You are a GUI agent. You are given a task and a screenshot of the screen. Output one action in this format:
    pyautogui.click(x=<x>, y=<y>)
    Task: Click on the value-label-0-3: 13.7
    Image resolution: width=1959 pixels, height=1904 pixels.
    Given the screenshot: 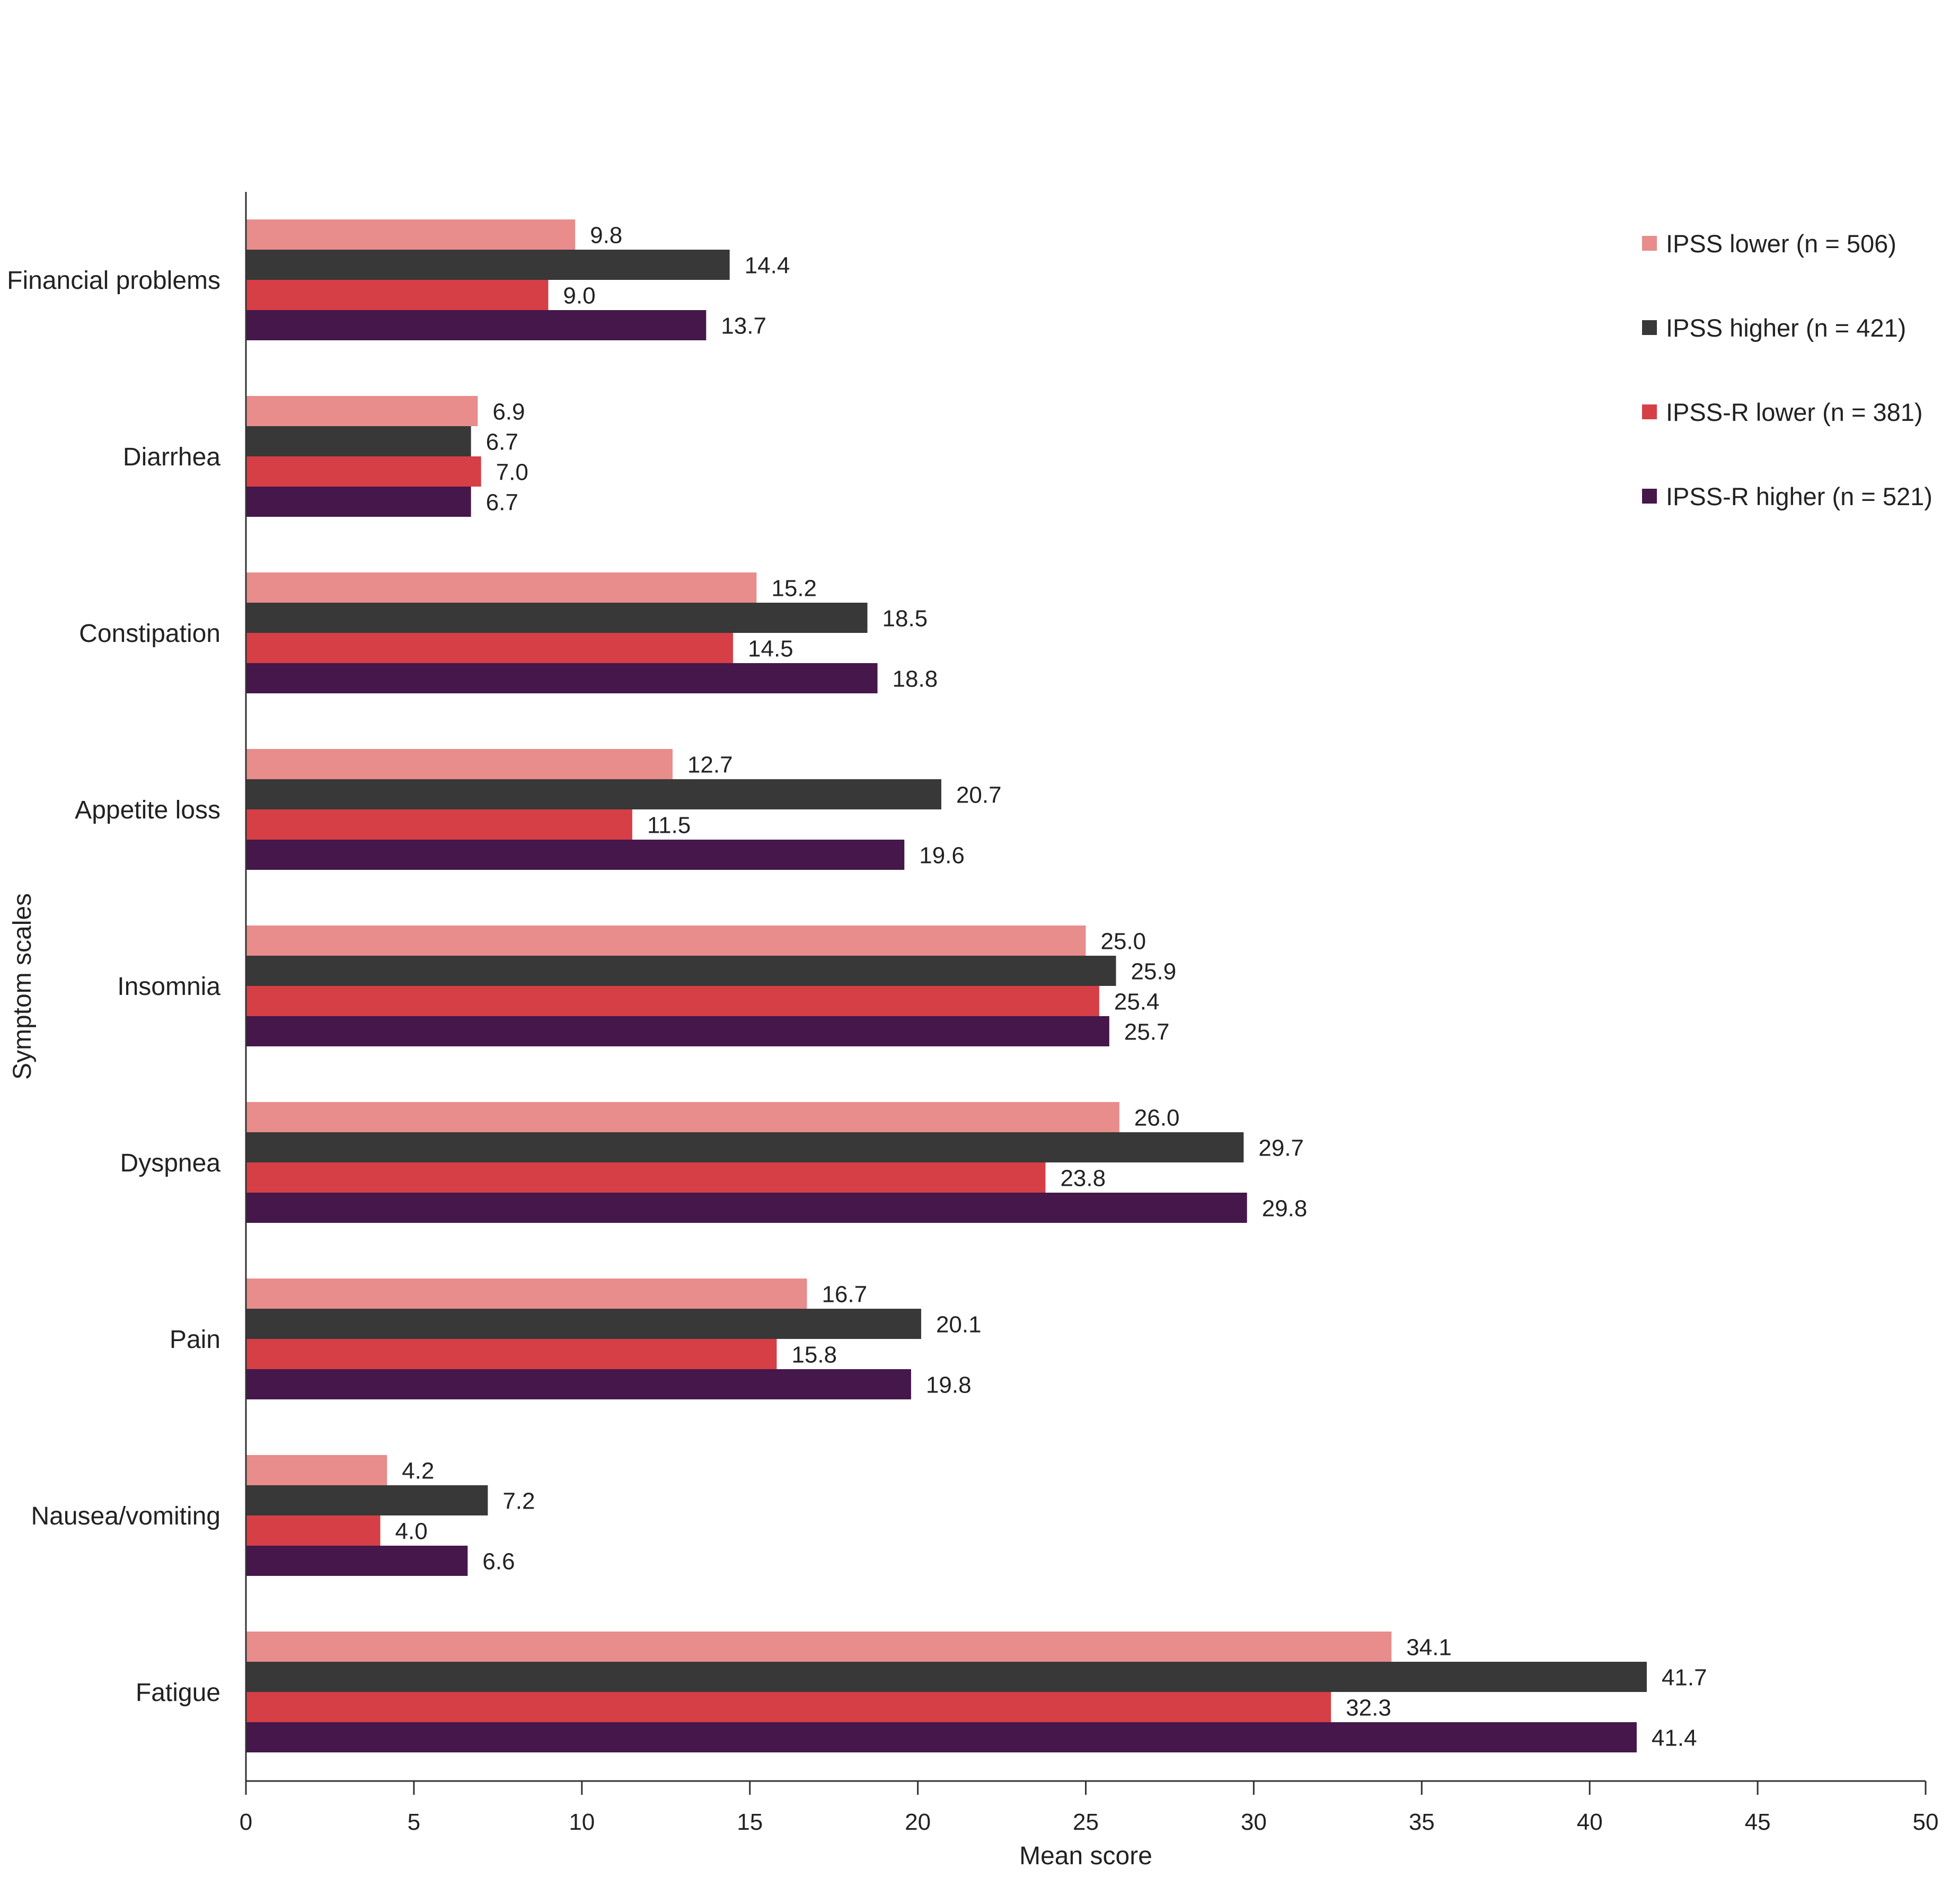 What is the action you would take?
    pyautogui.click(x=744, y=326)
    